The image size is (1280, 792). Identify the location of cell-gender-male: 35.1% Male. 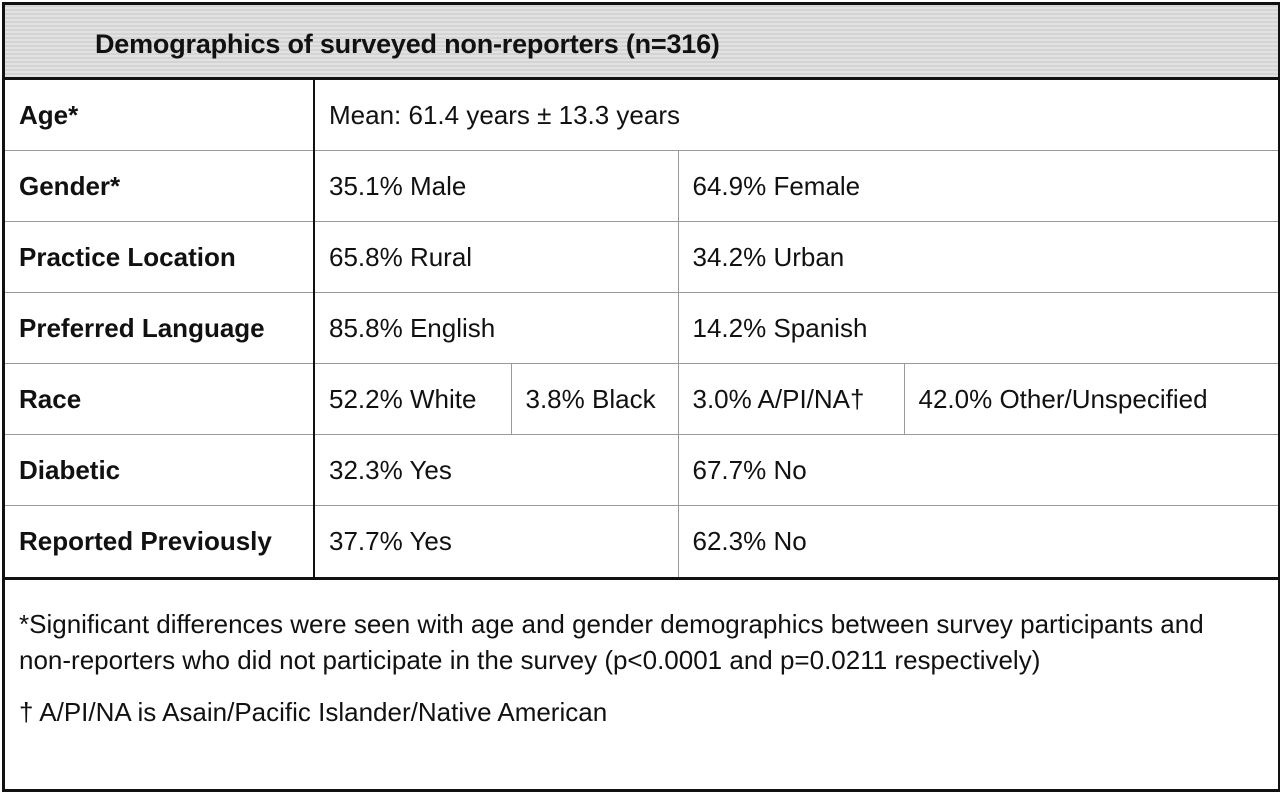
(496, 186).